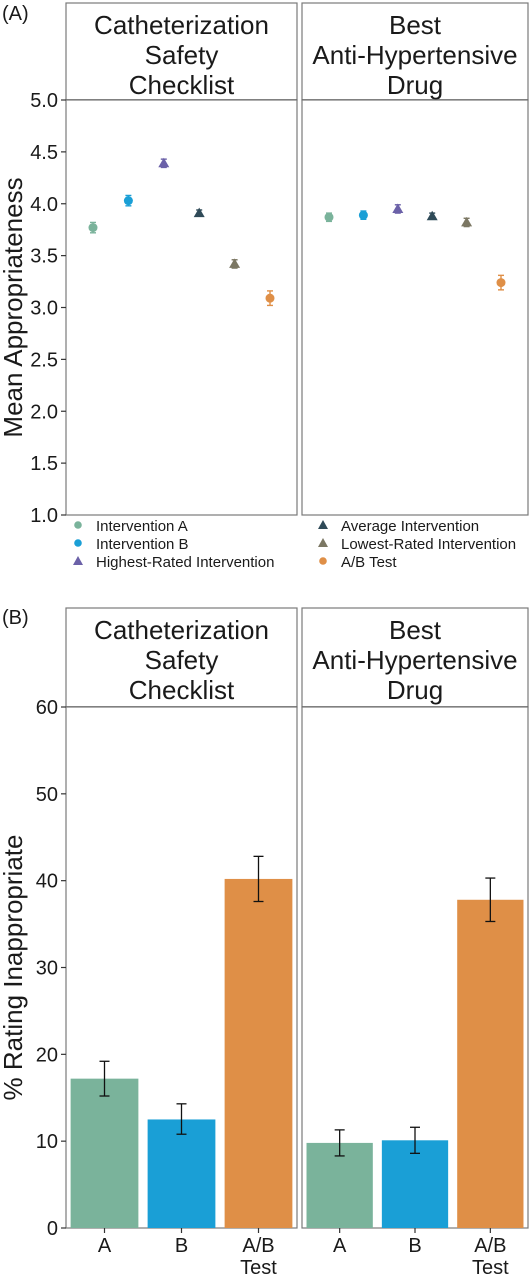 Image resolution: width=531 pixels, height=1280 pixels. I want to click on panel-b-facet-1-strip-title-line: Safety, so click(182, 660).